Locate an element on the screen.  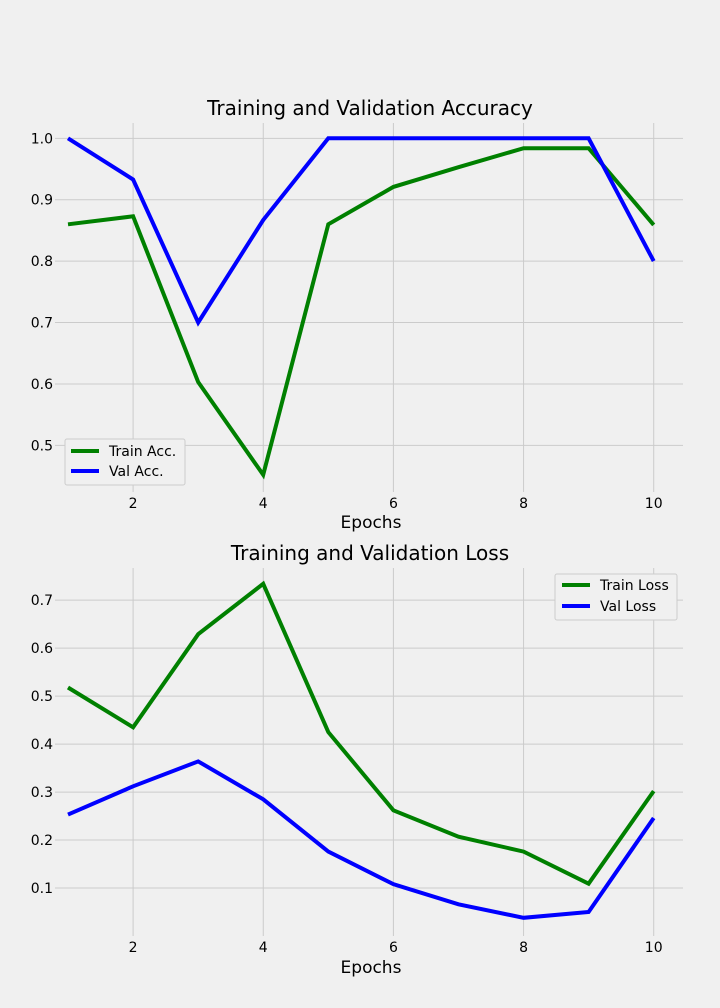
loss-y-tick-label: 0.6 is located at coordinates (42, 649).